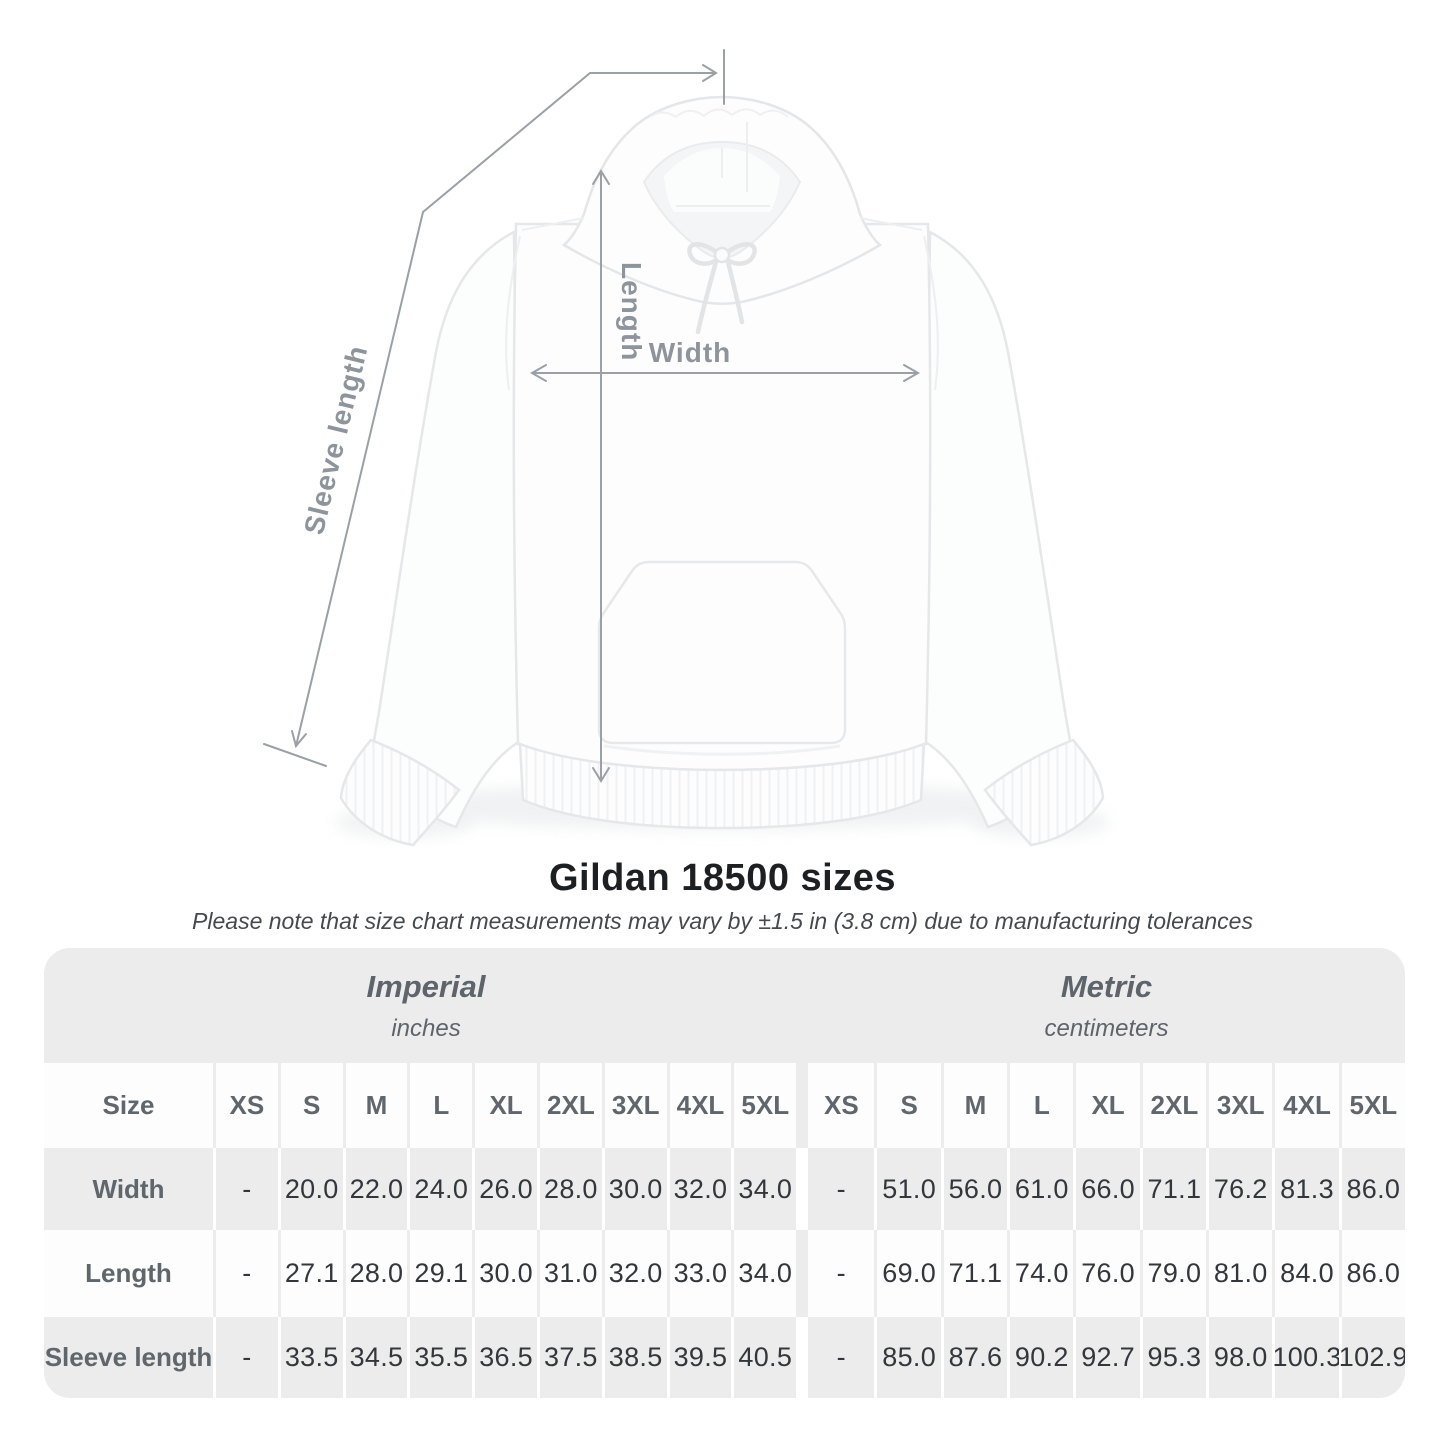 The width and height of the screenshot is (1445, 1445). What do you see at coordinates (722, 878) in the screenshot?
I see `page-title: Gildan 18500 sizes` at bounding box center [722, 878].